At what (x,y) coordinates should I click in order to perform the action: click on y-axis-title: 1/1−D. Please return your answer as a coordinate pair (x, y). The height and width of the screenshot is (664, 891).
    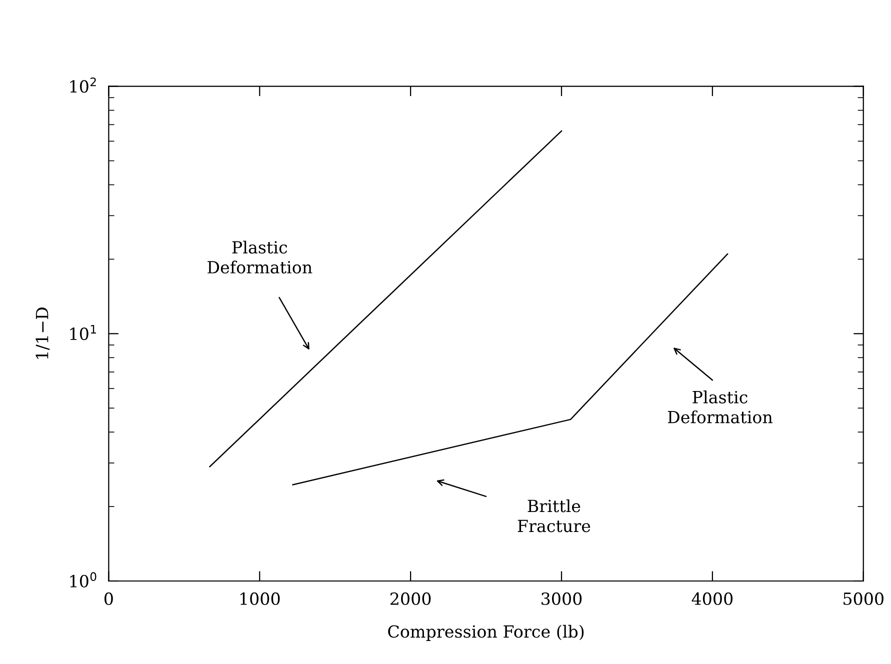
    Looking at the image, I should click on (43, 333).